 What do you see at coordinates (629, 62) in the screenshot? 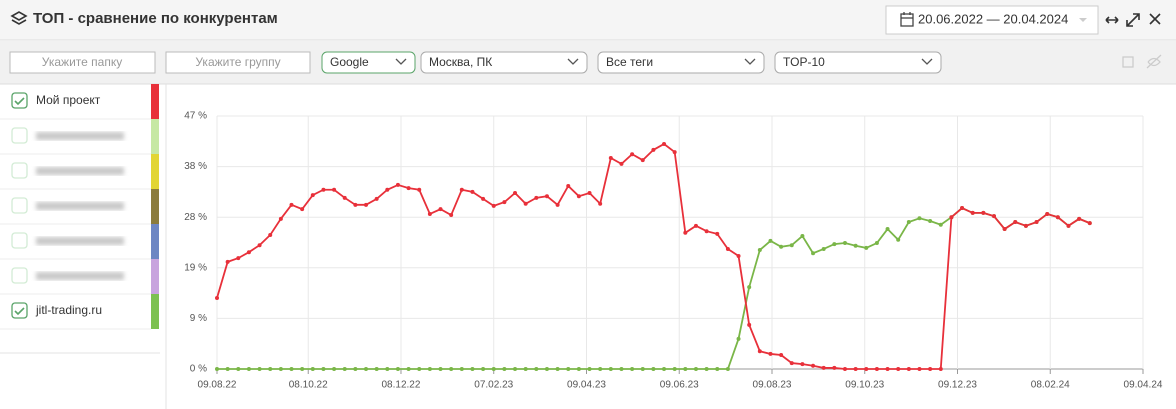
I see `tags-value: Все теги` at bounding box center [629, 62].